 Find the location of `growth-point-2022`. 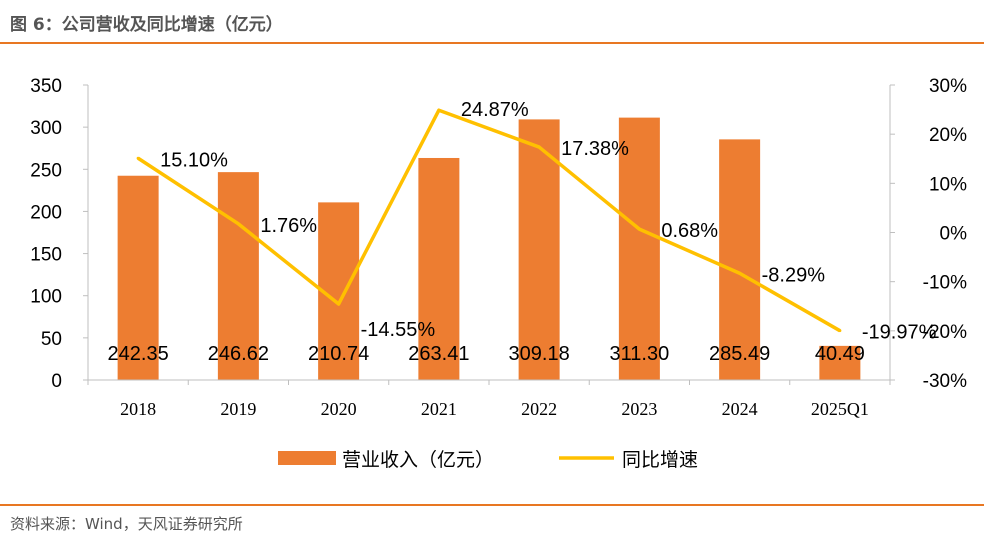

growth-point-2022 is located at coordinates (539, 147).